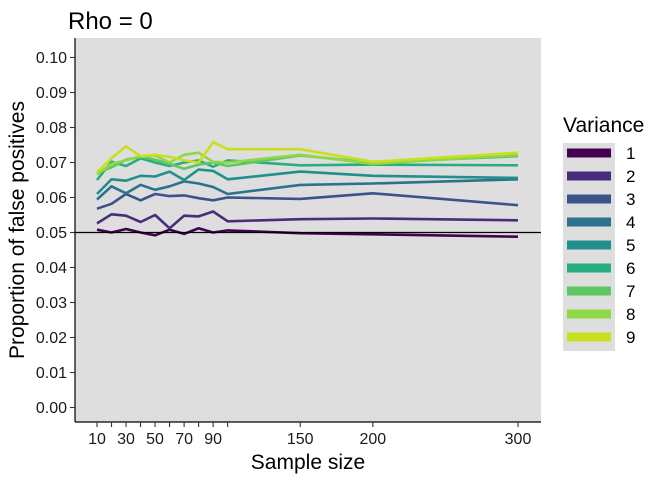  I want to click on series-layer, so click(307, 189).